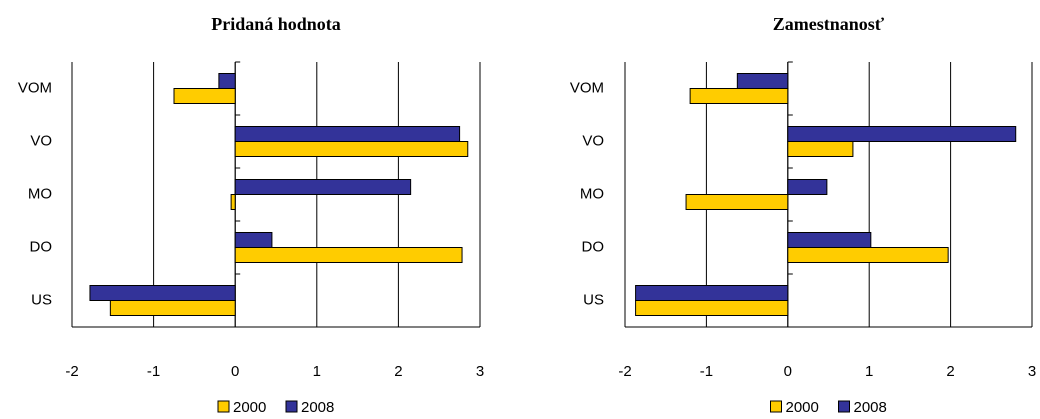  I want to click on chart-title: Zamestnanosť, so click(829, 24).